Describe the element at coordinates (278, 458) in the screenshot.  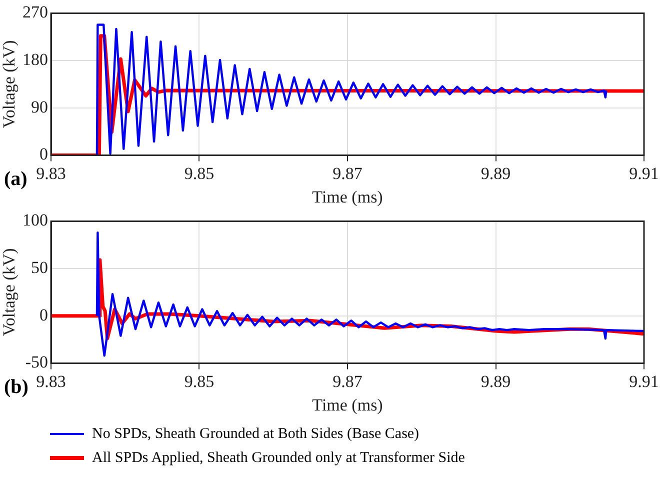
I see `legend-label: All SPDs Applied, Sheath Grounded only at Transformer Side` at that location.